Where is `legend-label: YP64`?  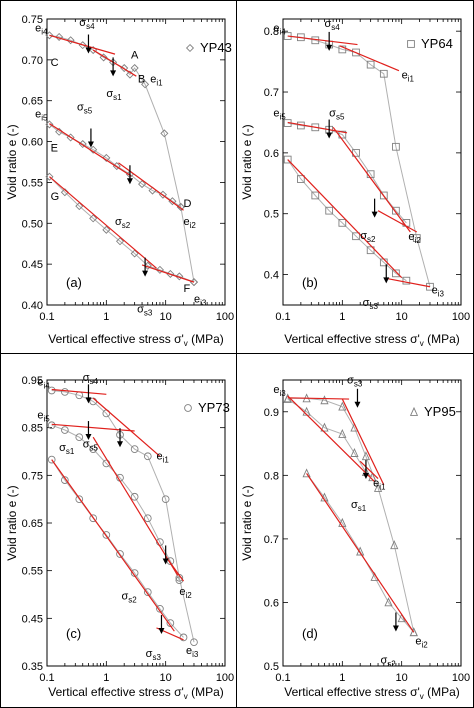 legend-label: YP64 is located at coordinates (437, 43).